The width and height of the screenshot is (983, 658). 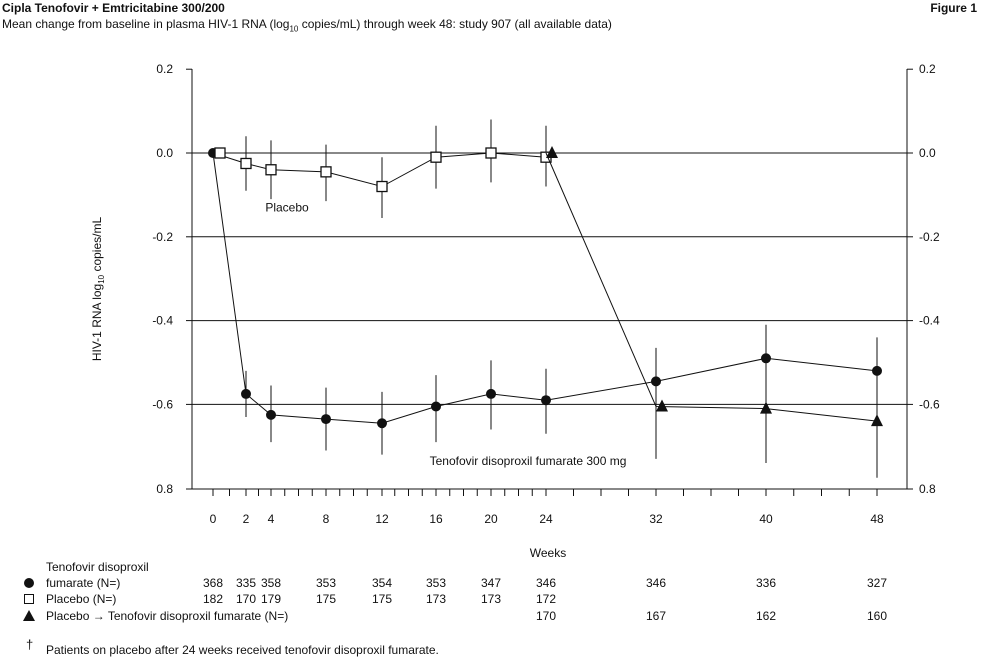 What do you see at coordinates (491, 519) in the screenshot?
I see `x-tick-label: 20` at bounding box center [491, 519].